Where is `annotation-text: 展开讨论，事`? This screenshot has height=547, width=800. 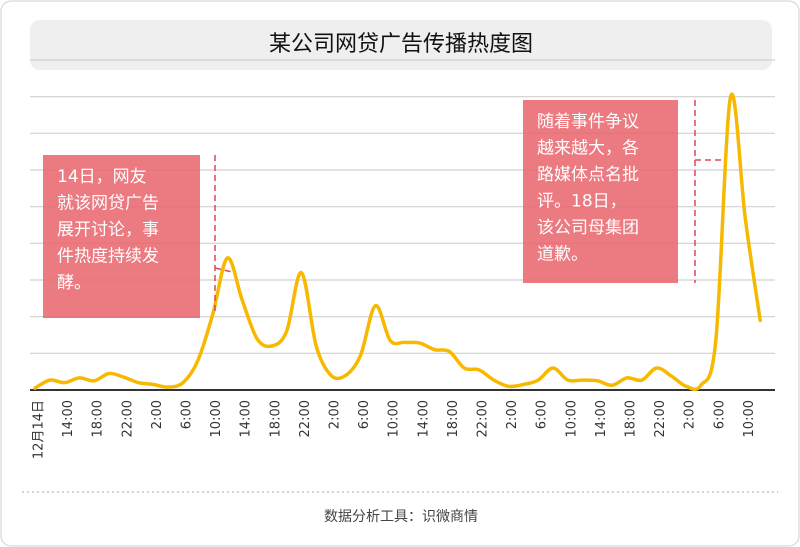 annotation-text: 展开讨论，事 is located at coordinates (108, 230).